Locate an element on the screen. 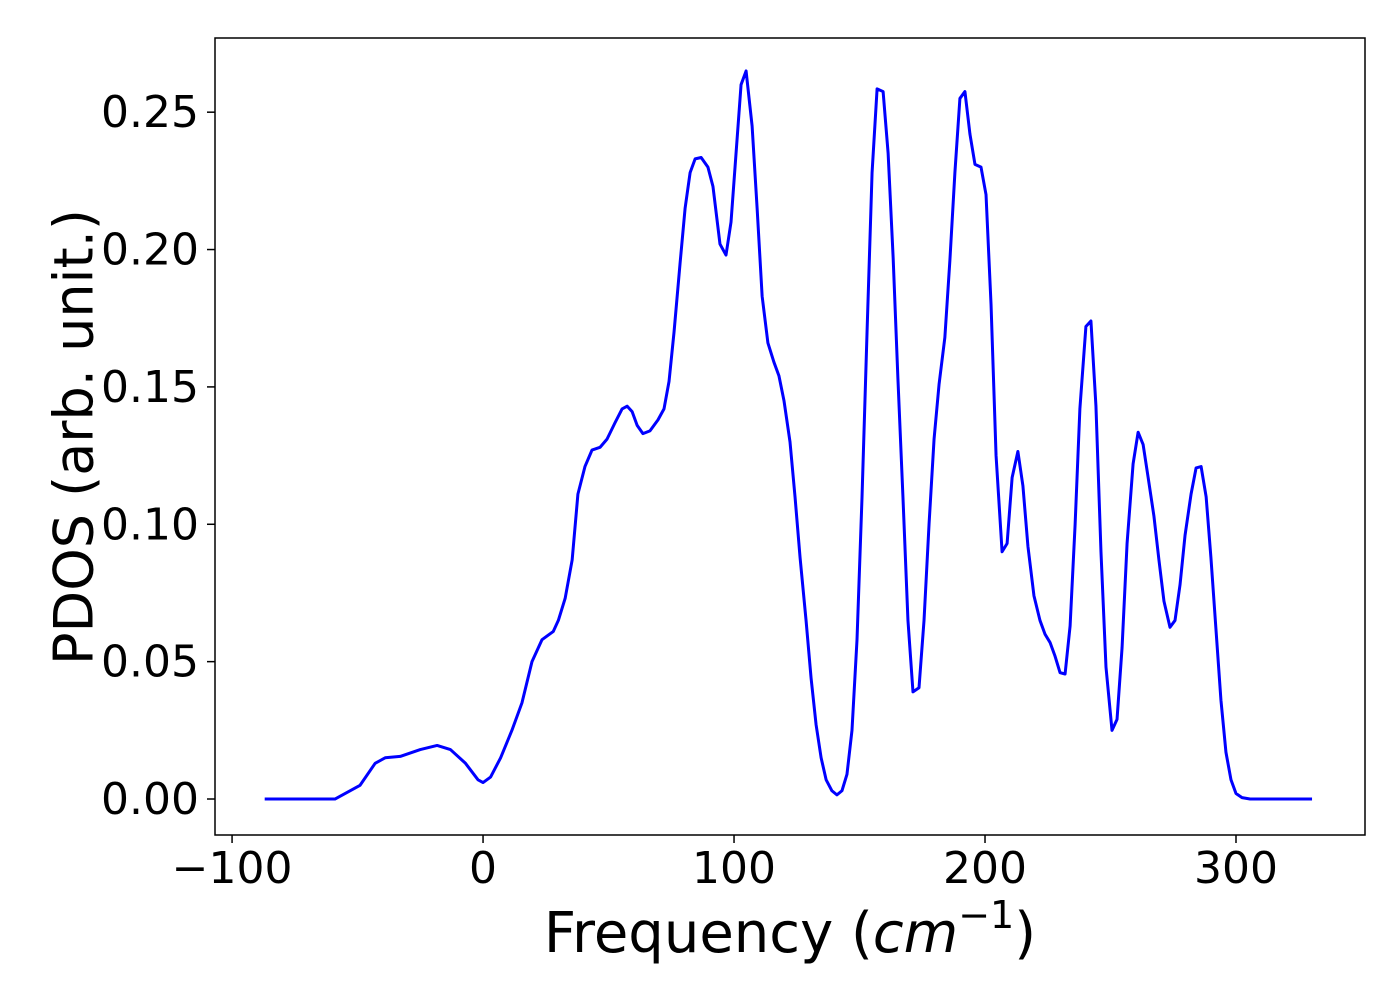 This screenshot has width=1400, height=1000. y-tick-label: 0.00 is located at coordinates (150, 799).